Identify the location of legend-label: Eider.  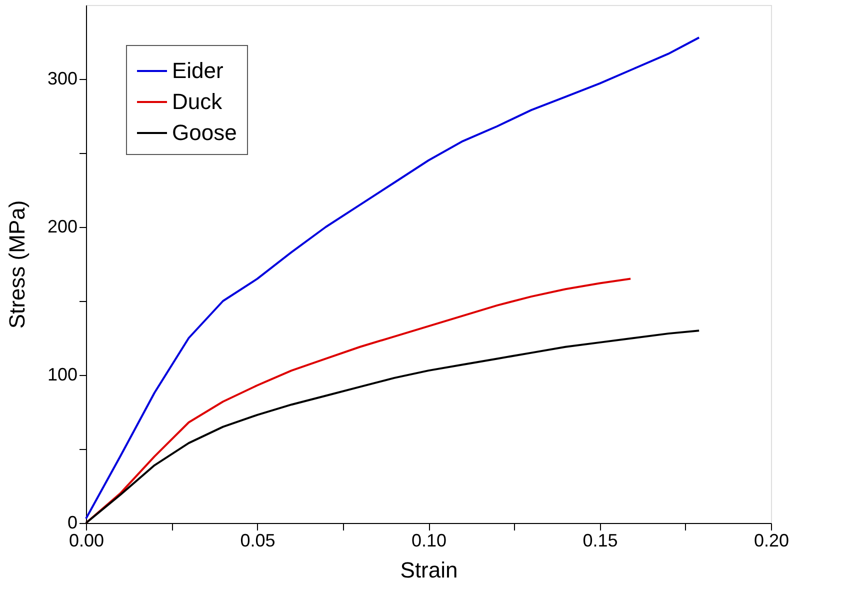
(198, 70).